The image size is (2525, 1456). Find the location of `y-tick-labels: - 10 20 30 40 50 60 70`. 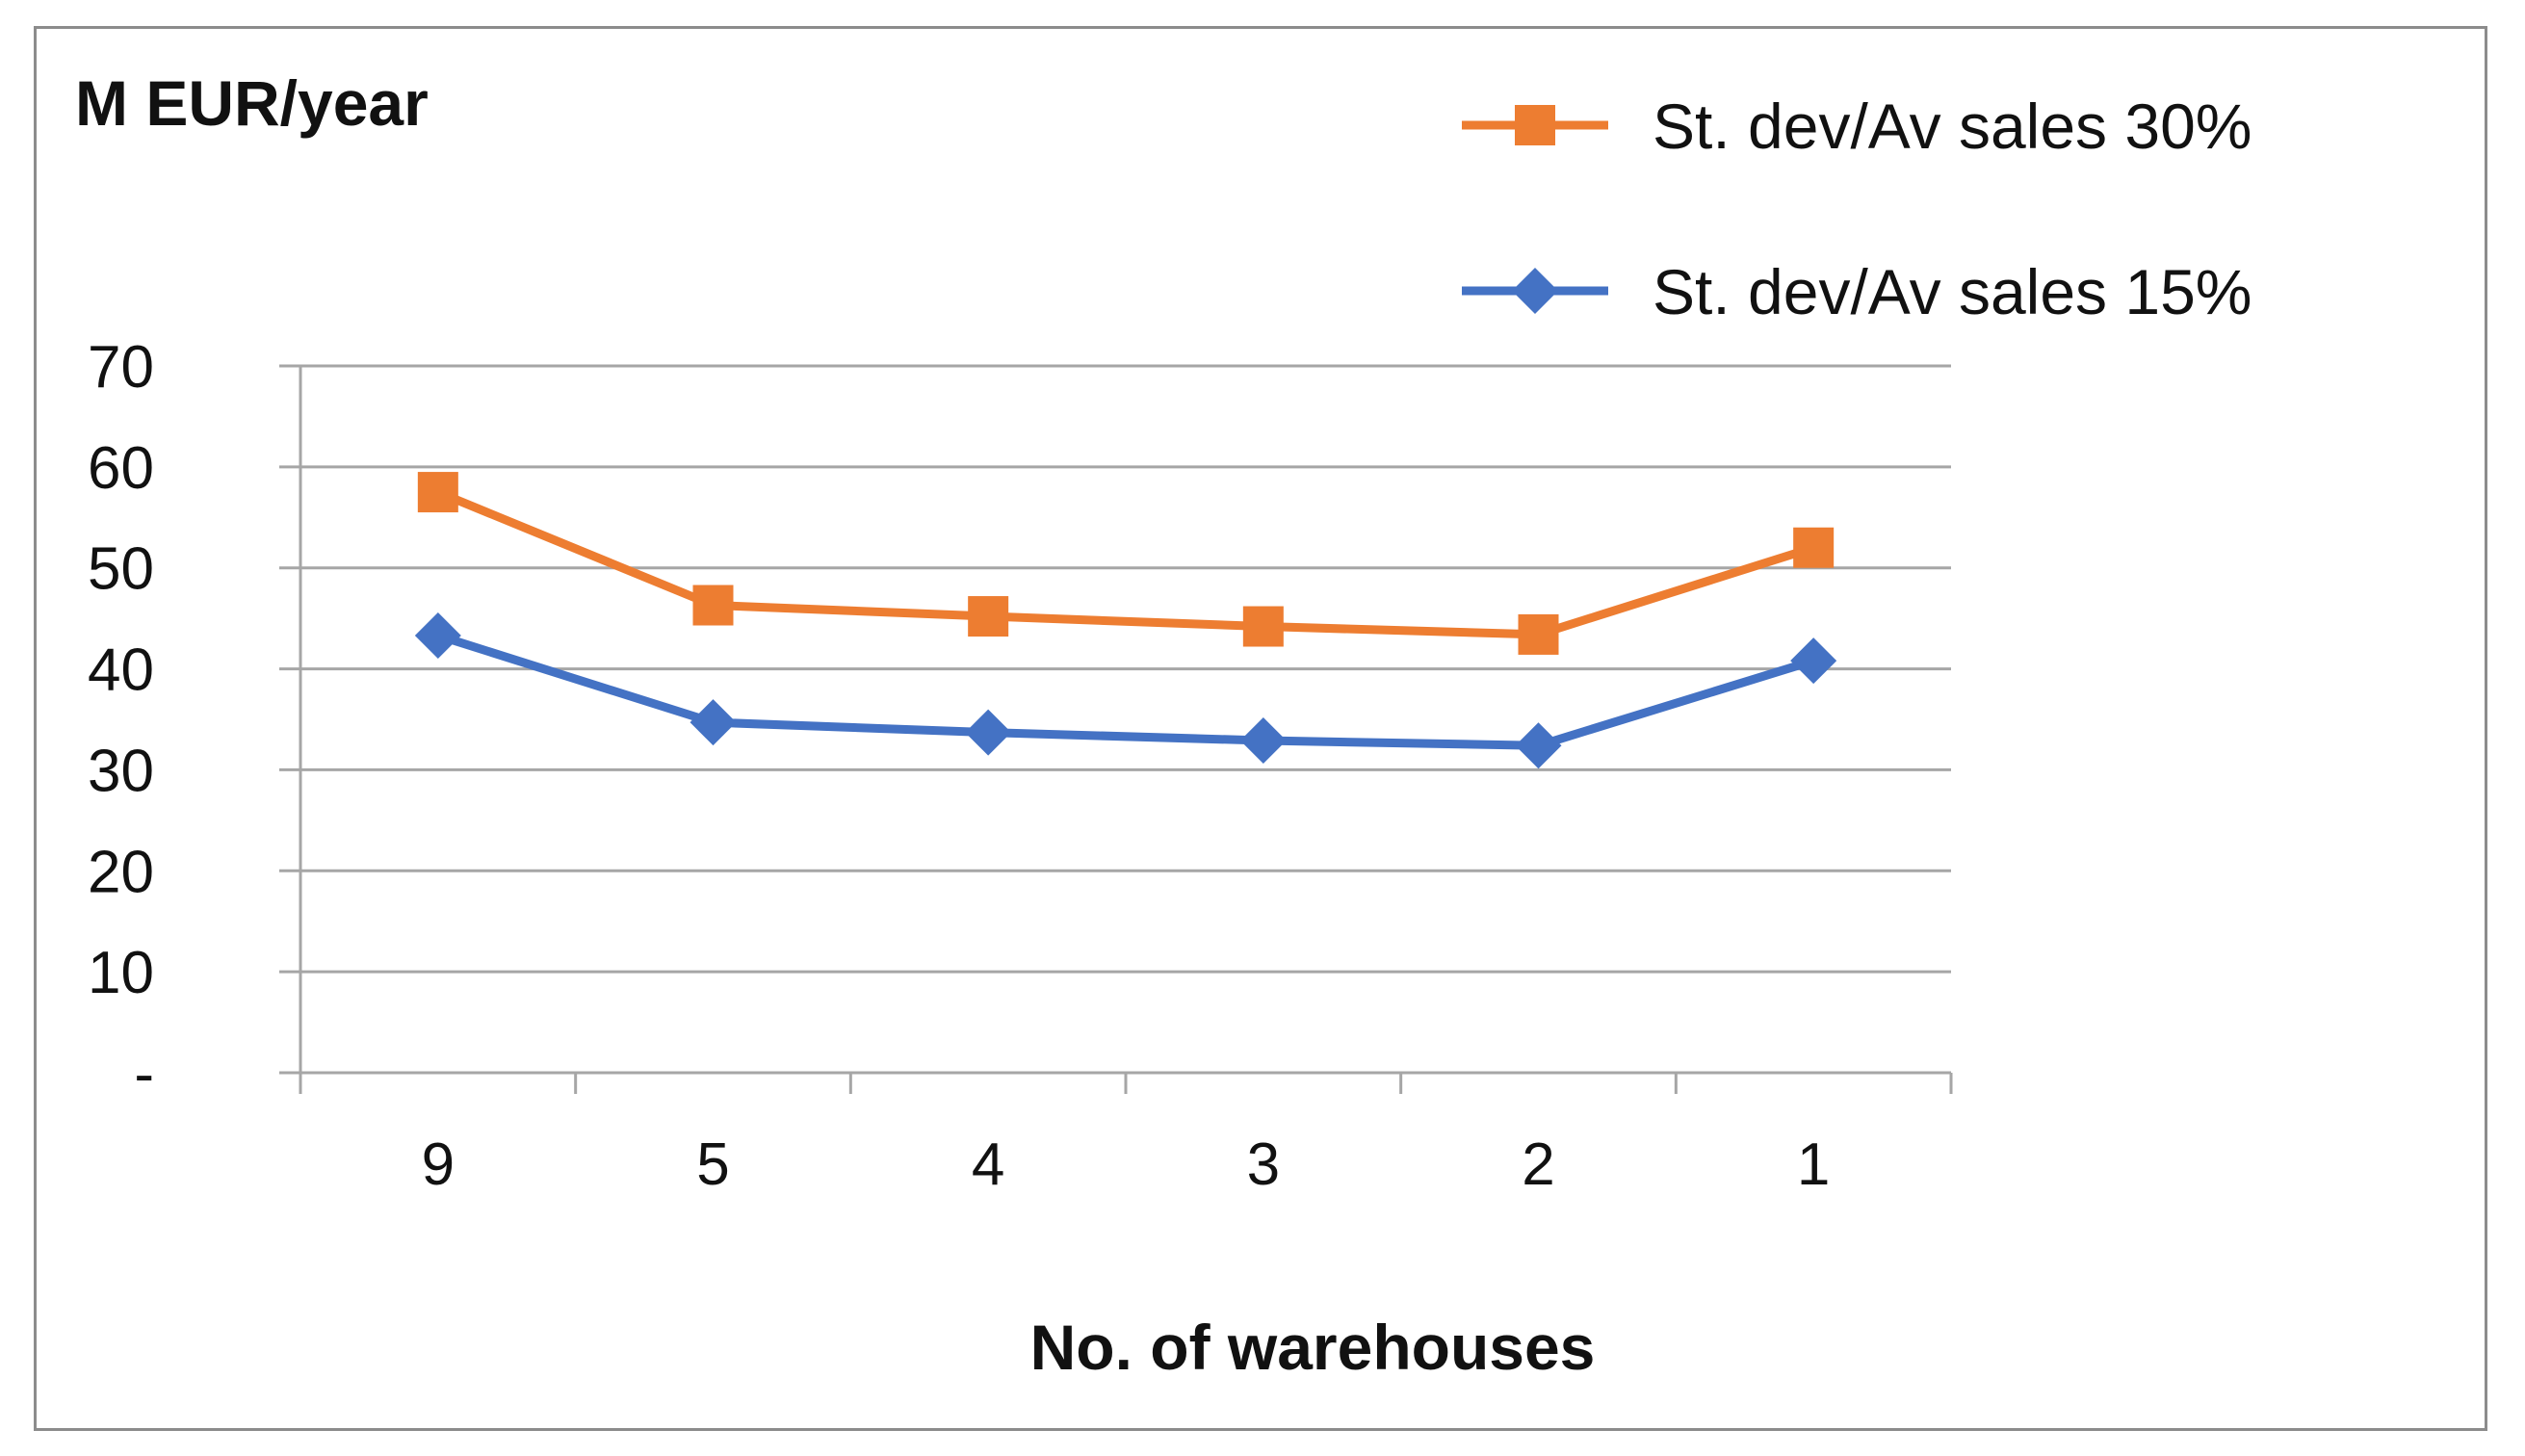

y-tick-labels: - 10 20 30 40 50 60 70 is located at coordinates (121, 721).